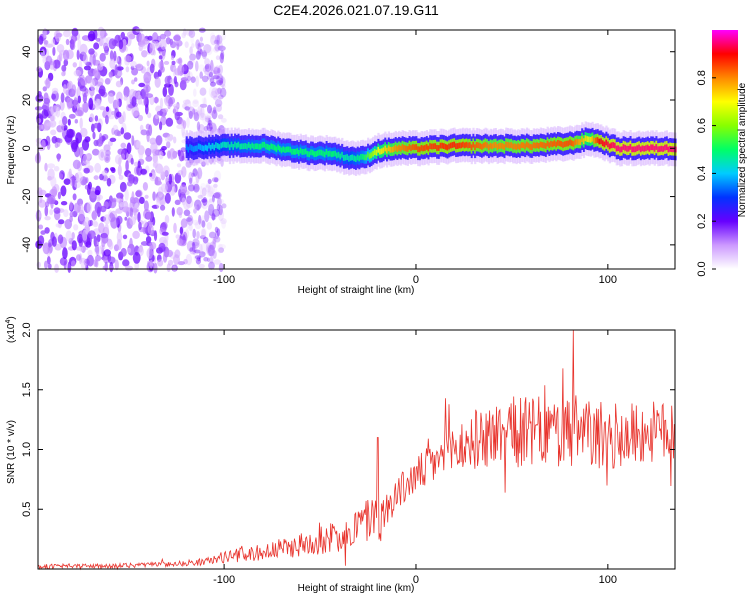  What do you see at coordinates (27, 509) in the screenshot?
I see `snr-y-tick-label: 0.5` at bounding box center [27, 509].